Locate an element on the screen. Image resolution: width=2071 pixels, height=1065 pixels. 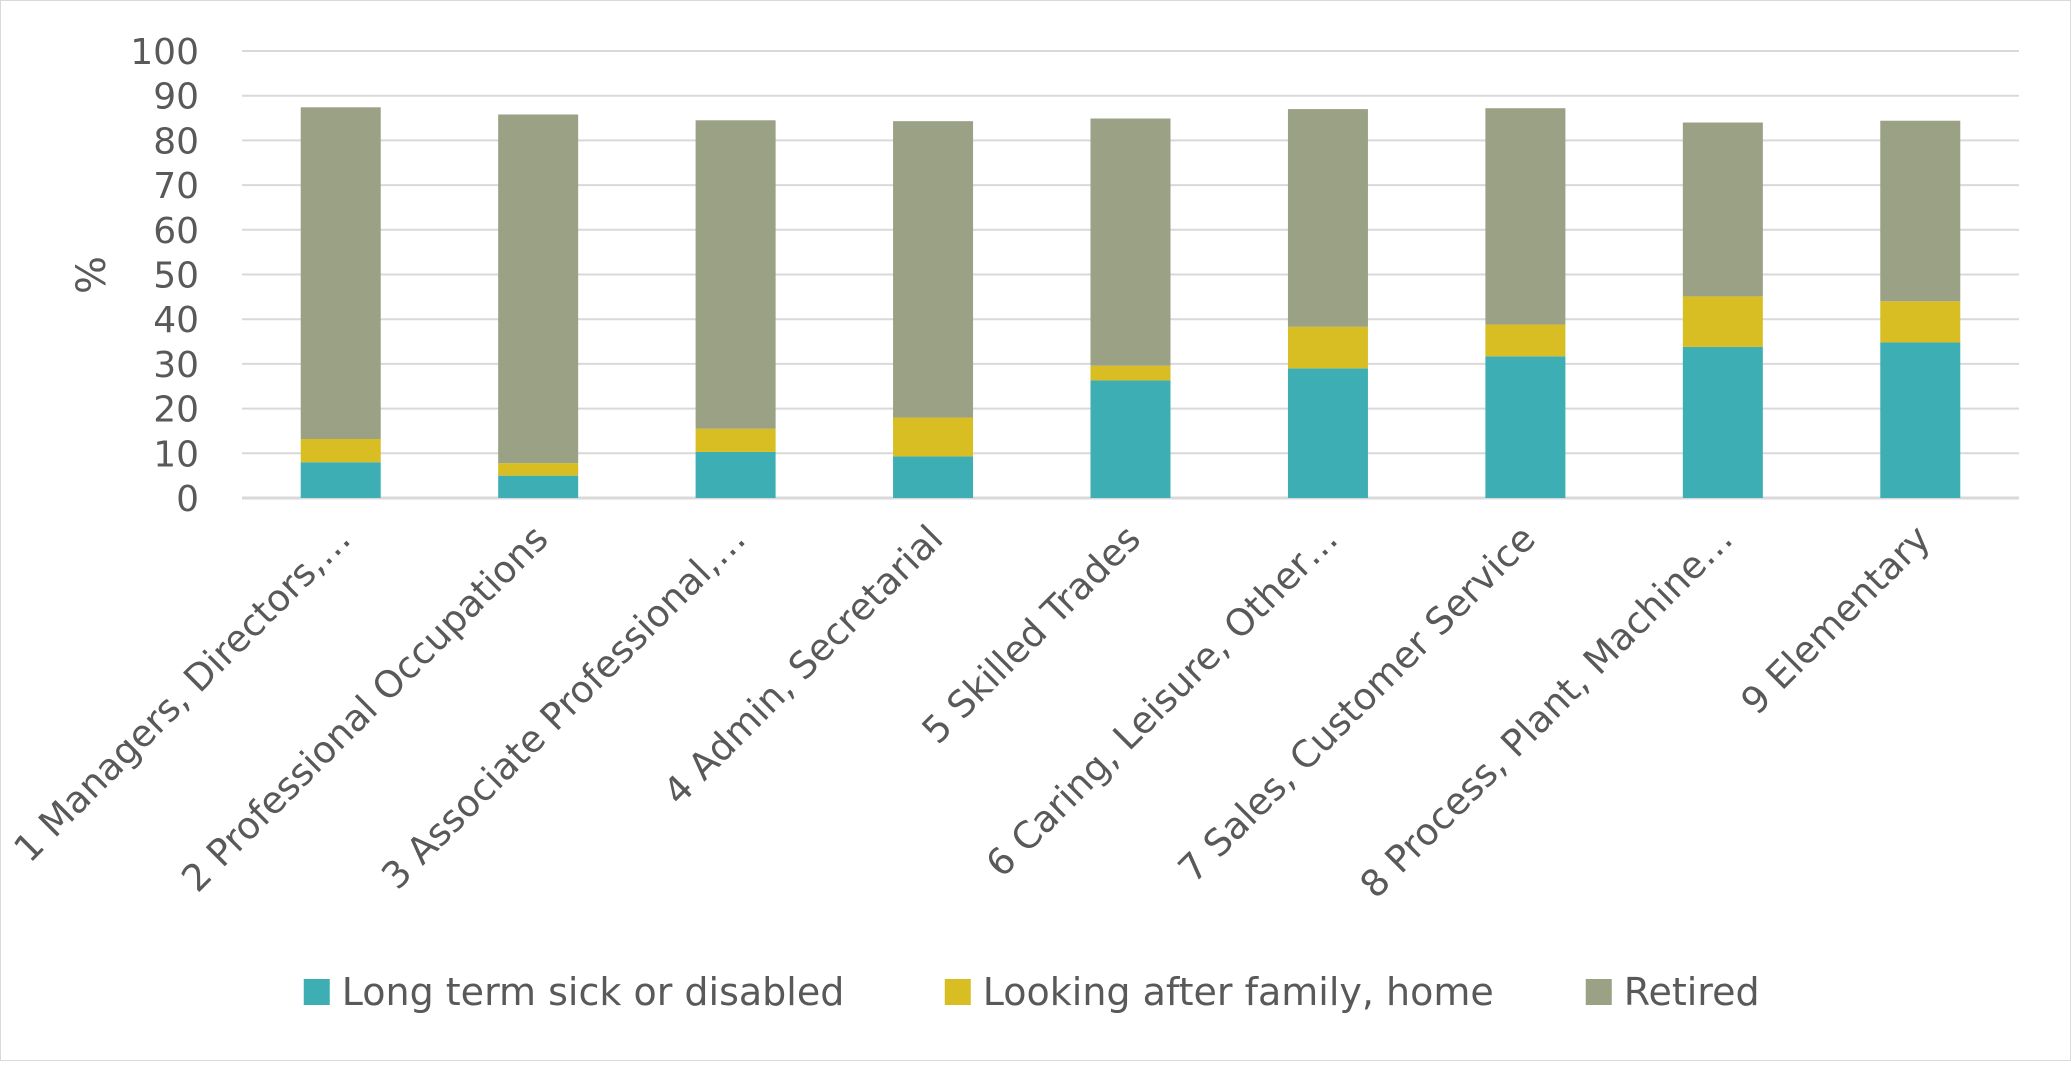
y-tick-label: 90 is located at coordinates (176, 97).